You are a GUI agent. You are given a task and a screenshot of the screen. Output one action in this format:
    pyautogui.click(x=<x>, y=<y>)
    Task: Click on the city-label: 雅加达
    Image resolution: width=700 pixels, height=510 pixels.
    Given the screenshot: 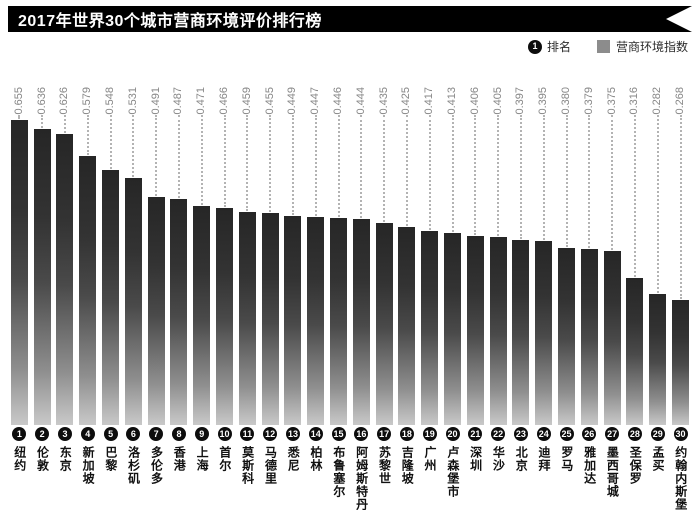 What is the action you would take?
    pyautogui.click(x=589, y=465)
    